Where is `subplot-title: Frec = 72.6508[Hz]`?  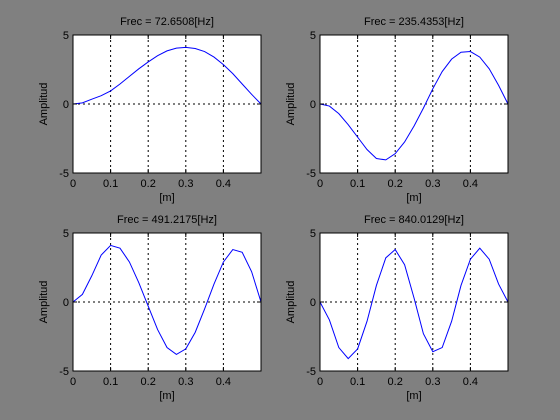 subplot-title: Frec = 72.6508[Hz] is located at coordinates (167, 22).